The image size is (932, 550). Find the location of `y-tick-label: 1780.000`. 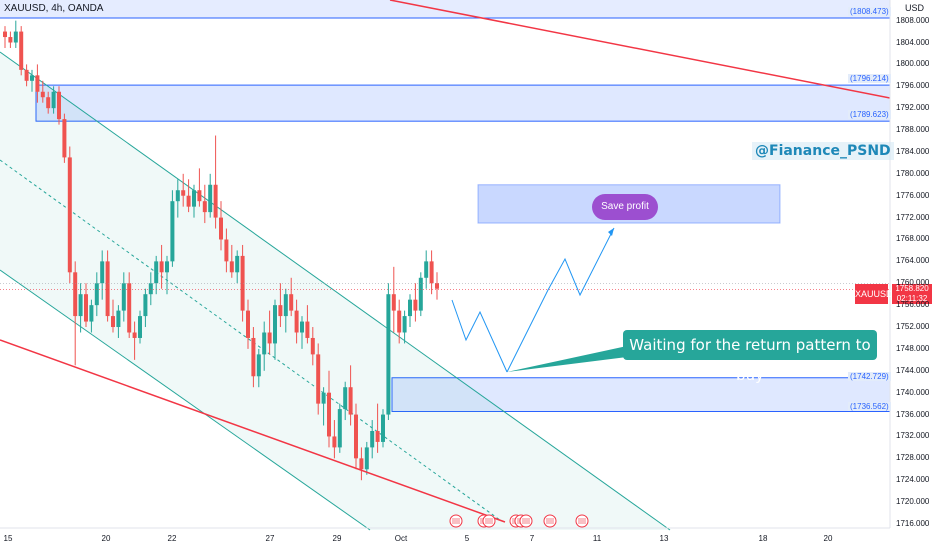

y-tick-label: 1780.000 is located at coordinates (913, 173).